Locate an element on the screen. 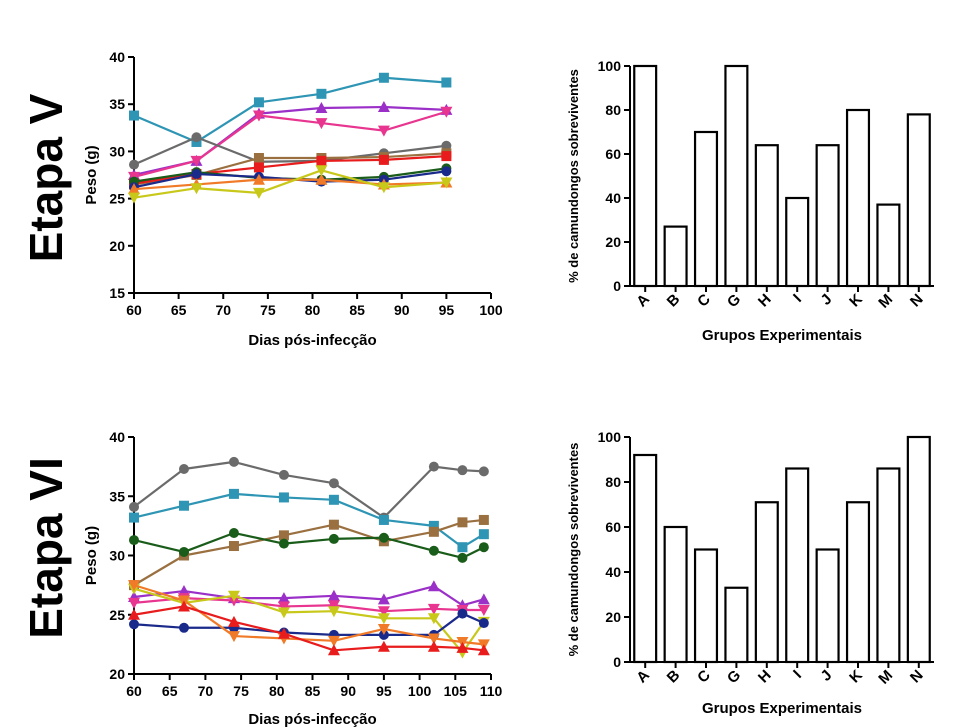 Image resolution: width=964 pixels, height=728 pixels. y-tick-label: 60 is located at coordinates (613, 154).